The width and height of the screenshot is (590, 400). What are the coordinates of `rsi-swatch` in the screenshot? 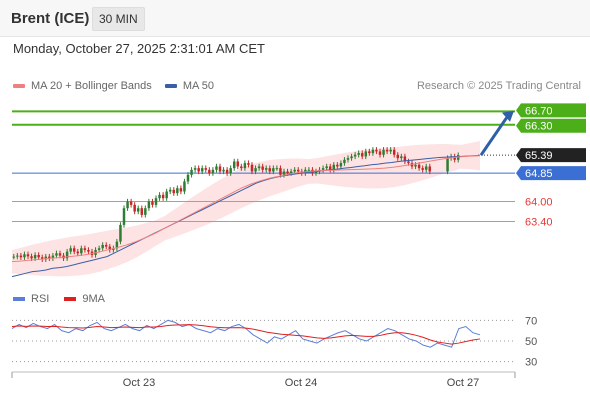 It's located at (19, 299).